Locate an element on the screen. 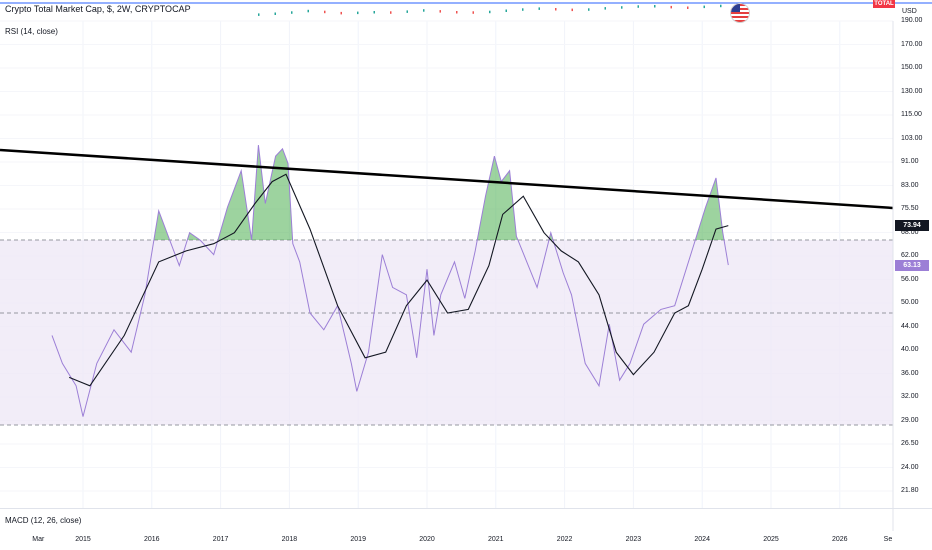 The width and height of the screenshot is (932, 550). x-tick-label: 2015 is located at coordinates (83, 539).